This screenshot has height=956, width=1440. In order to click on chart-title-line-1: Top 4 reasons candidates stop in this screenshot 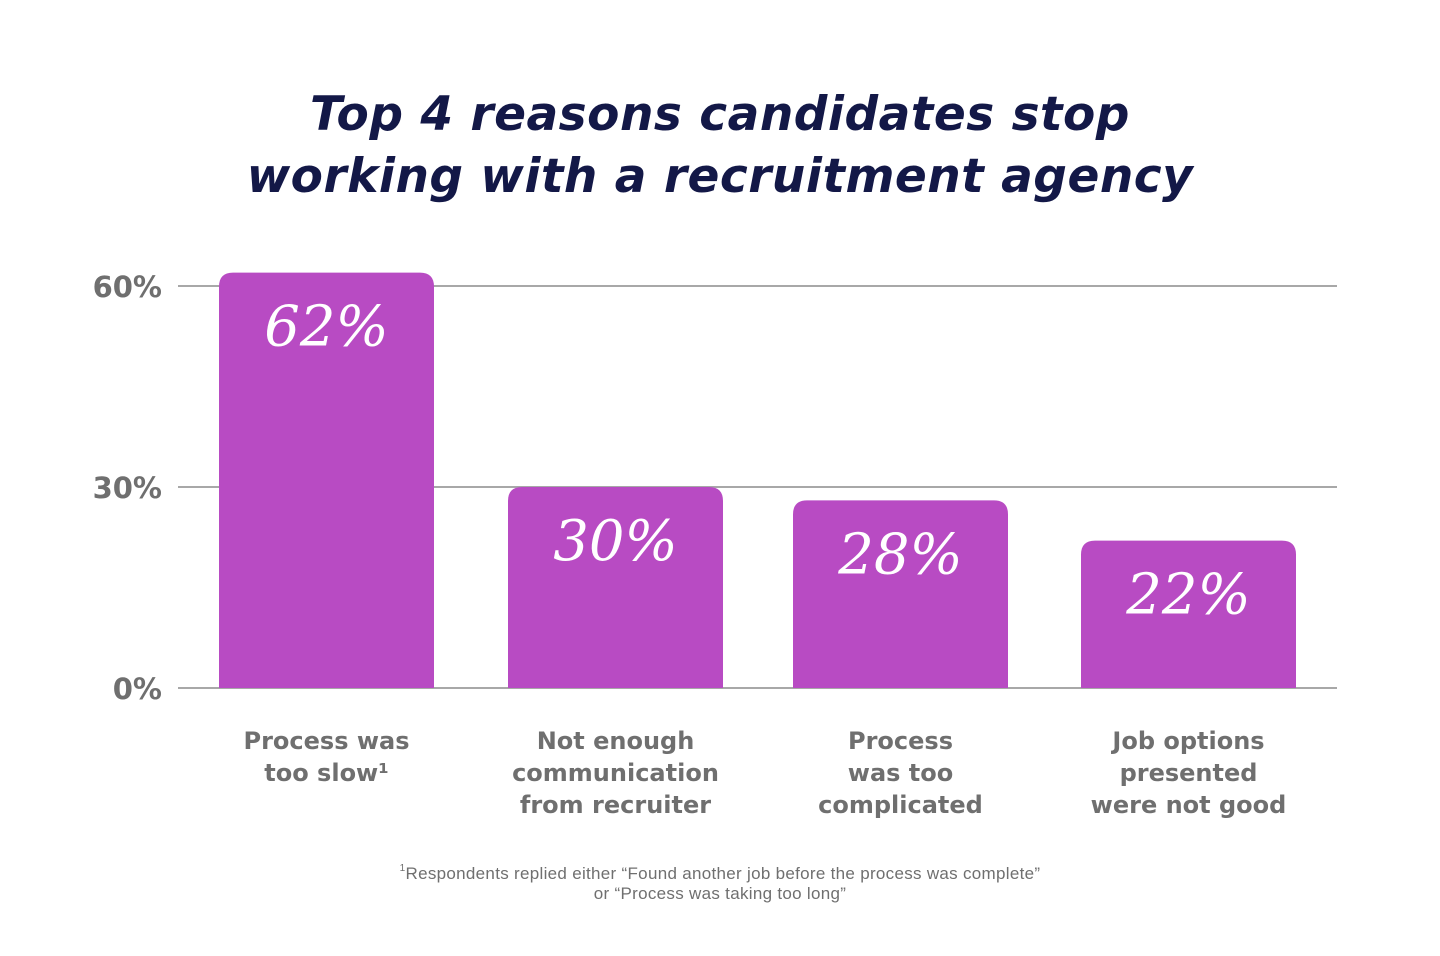, I will do `click(720, 114)`.